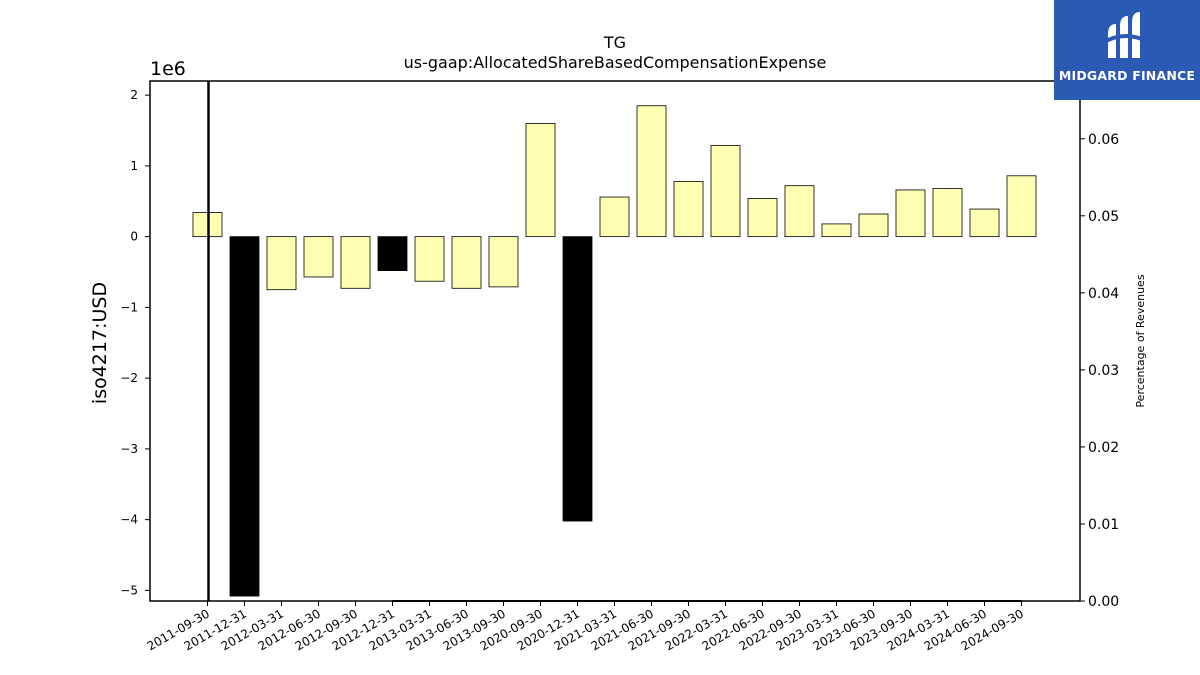 The width and height of the screenshot is (1200, 675). I want to click on y-tick-label: −5, so click(129, 590).